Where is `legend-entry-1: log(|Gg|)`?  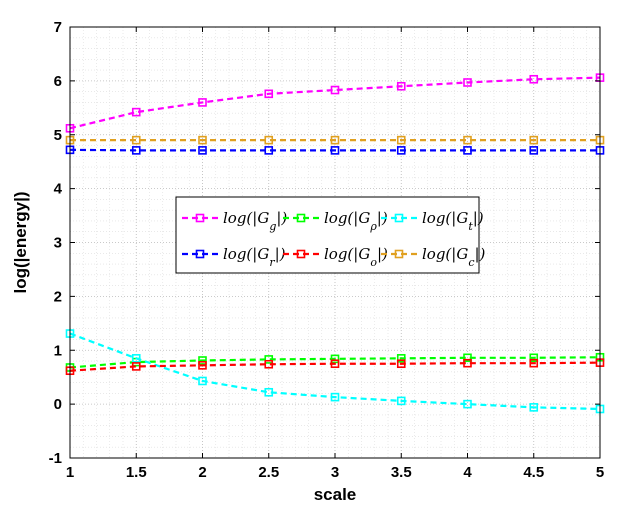
legend-entry-1: log(|Gg|) is located at coordinates (234, 221).